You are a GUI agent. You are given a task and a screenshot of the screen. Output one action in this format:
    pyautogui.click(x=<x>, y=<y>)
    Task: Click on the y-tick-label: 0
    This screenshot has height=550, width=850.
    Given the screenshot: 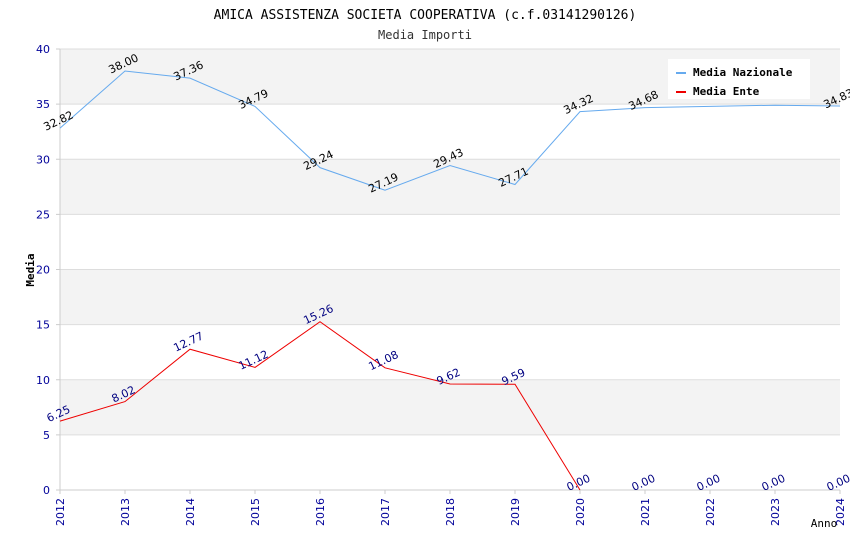 What is the action you would take?
    pyautogui.click(x=46, y=490)
    